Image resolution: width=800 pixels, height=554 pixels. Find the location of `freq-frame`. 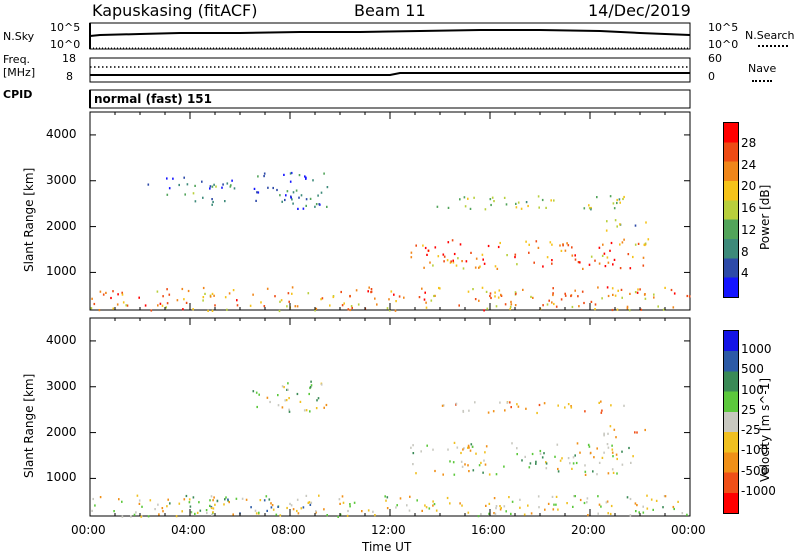

freq-frame is located at coordinates (390, 70).